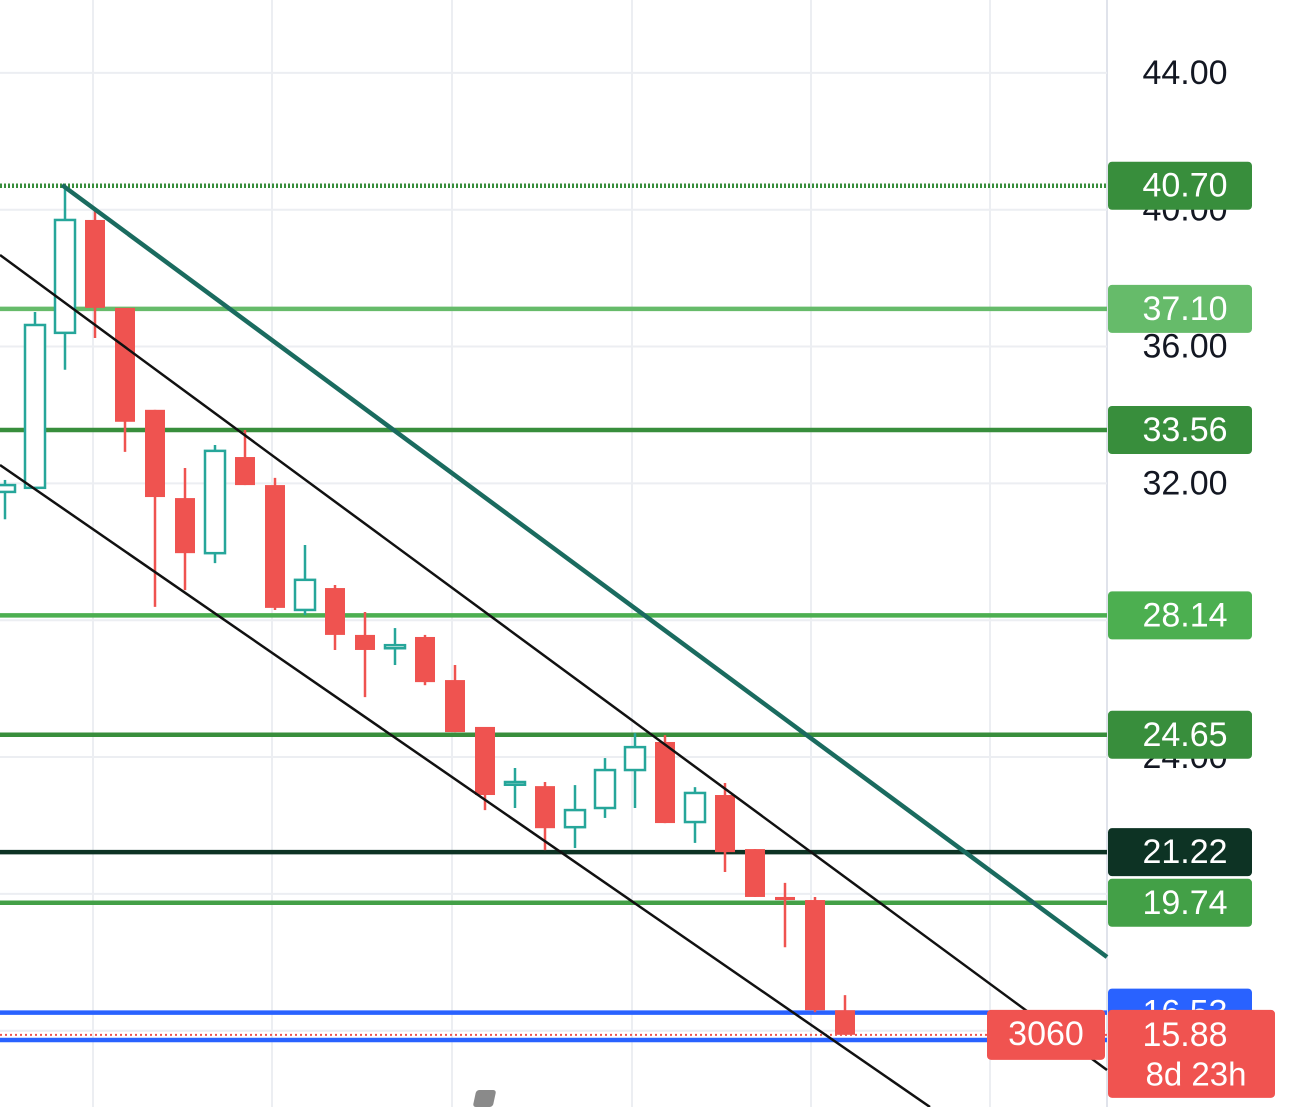  I want to click on last-price-box, so click(1191, 1053).